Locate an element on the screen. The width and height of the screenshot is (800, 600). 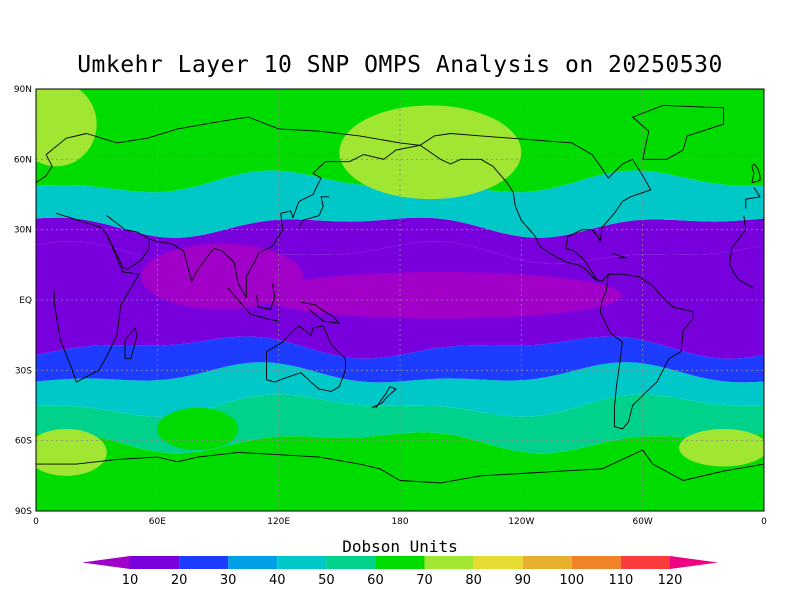
latitude-ticks: 90N 60N 30N EQ 30S 60S 90S is located at coordinates (23, 301).